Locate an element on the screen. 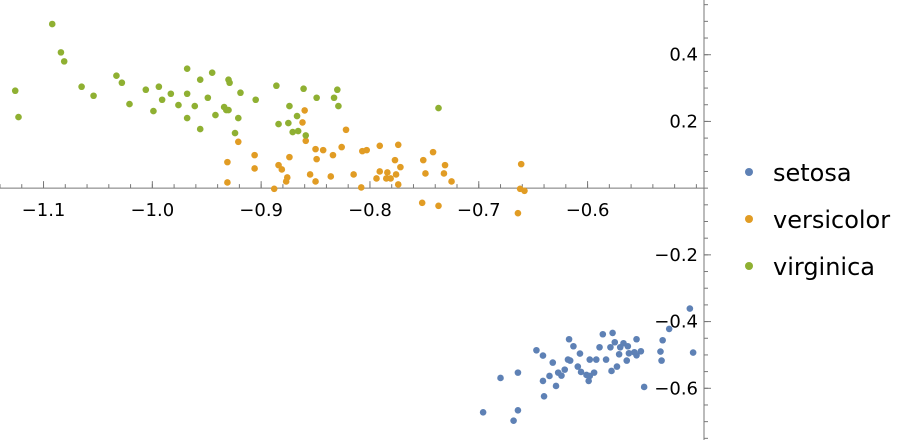  y-tick-label: −0.6 is located at coordinates (676, 388).